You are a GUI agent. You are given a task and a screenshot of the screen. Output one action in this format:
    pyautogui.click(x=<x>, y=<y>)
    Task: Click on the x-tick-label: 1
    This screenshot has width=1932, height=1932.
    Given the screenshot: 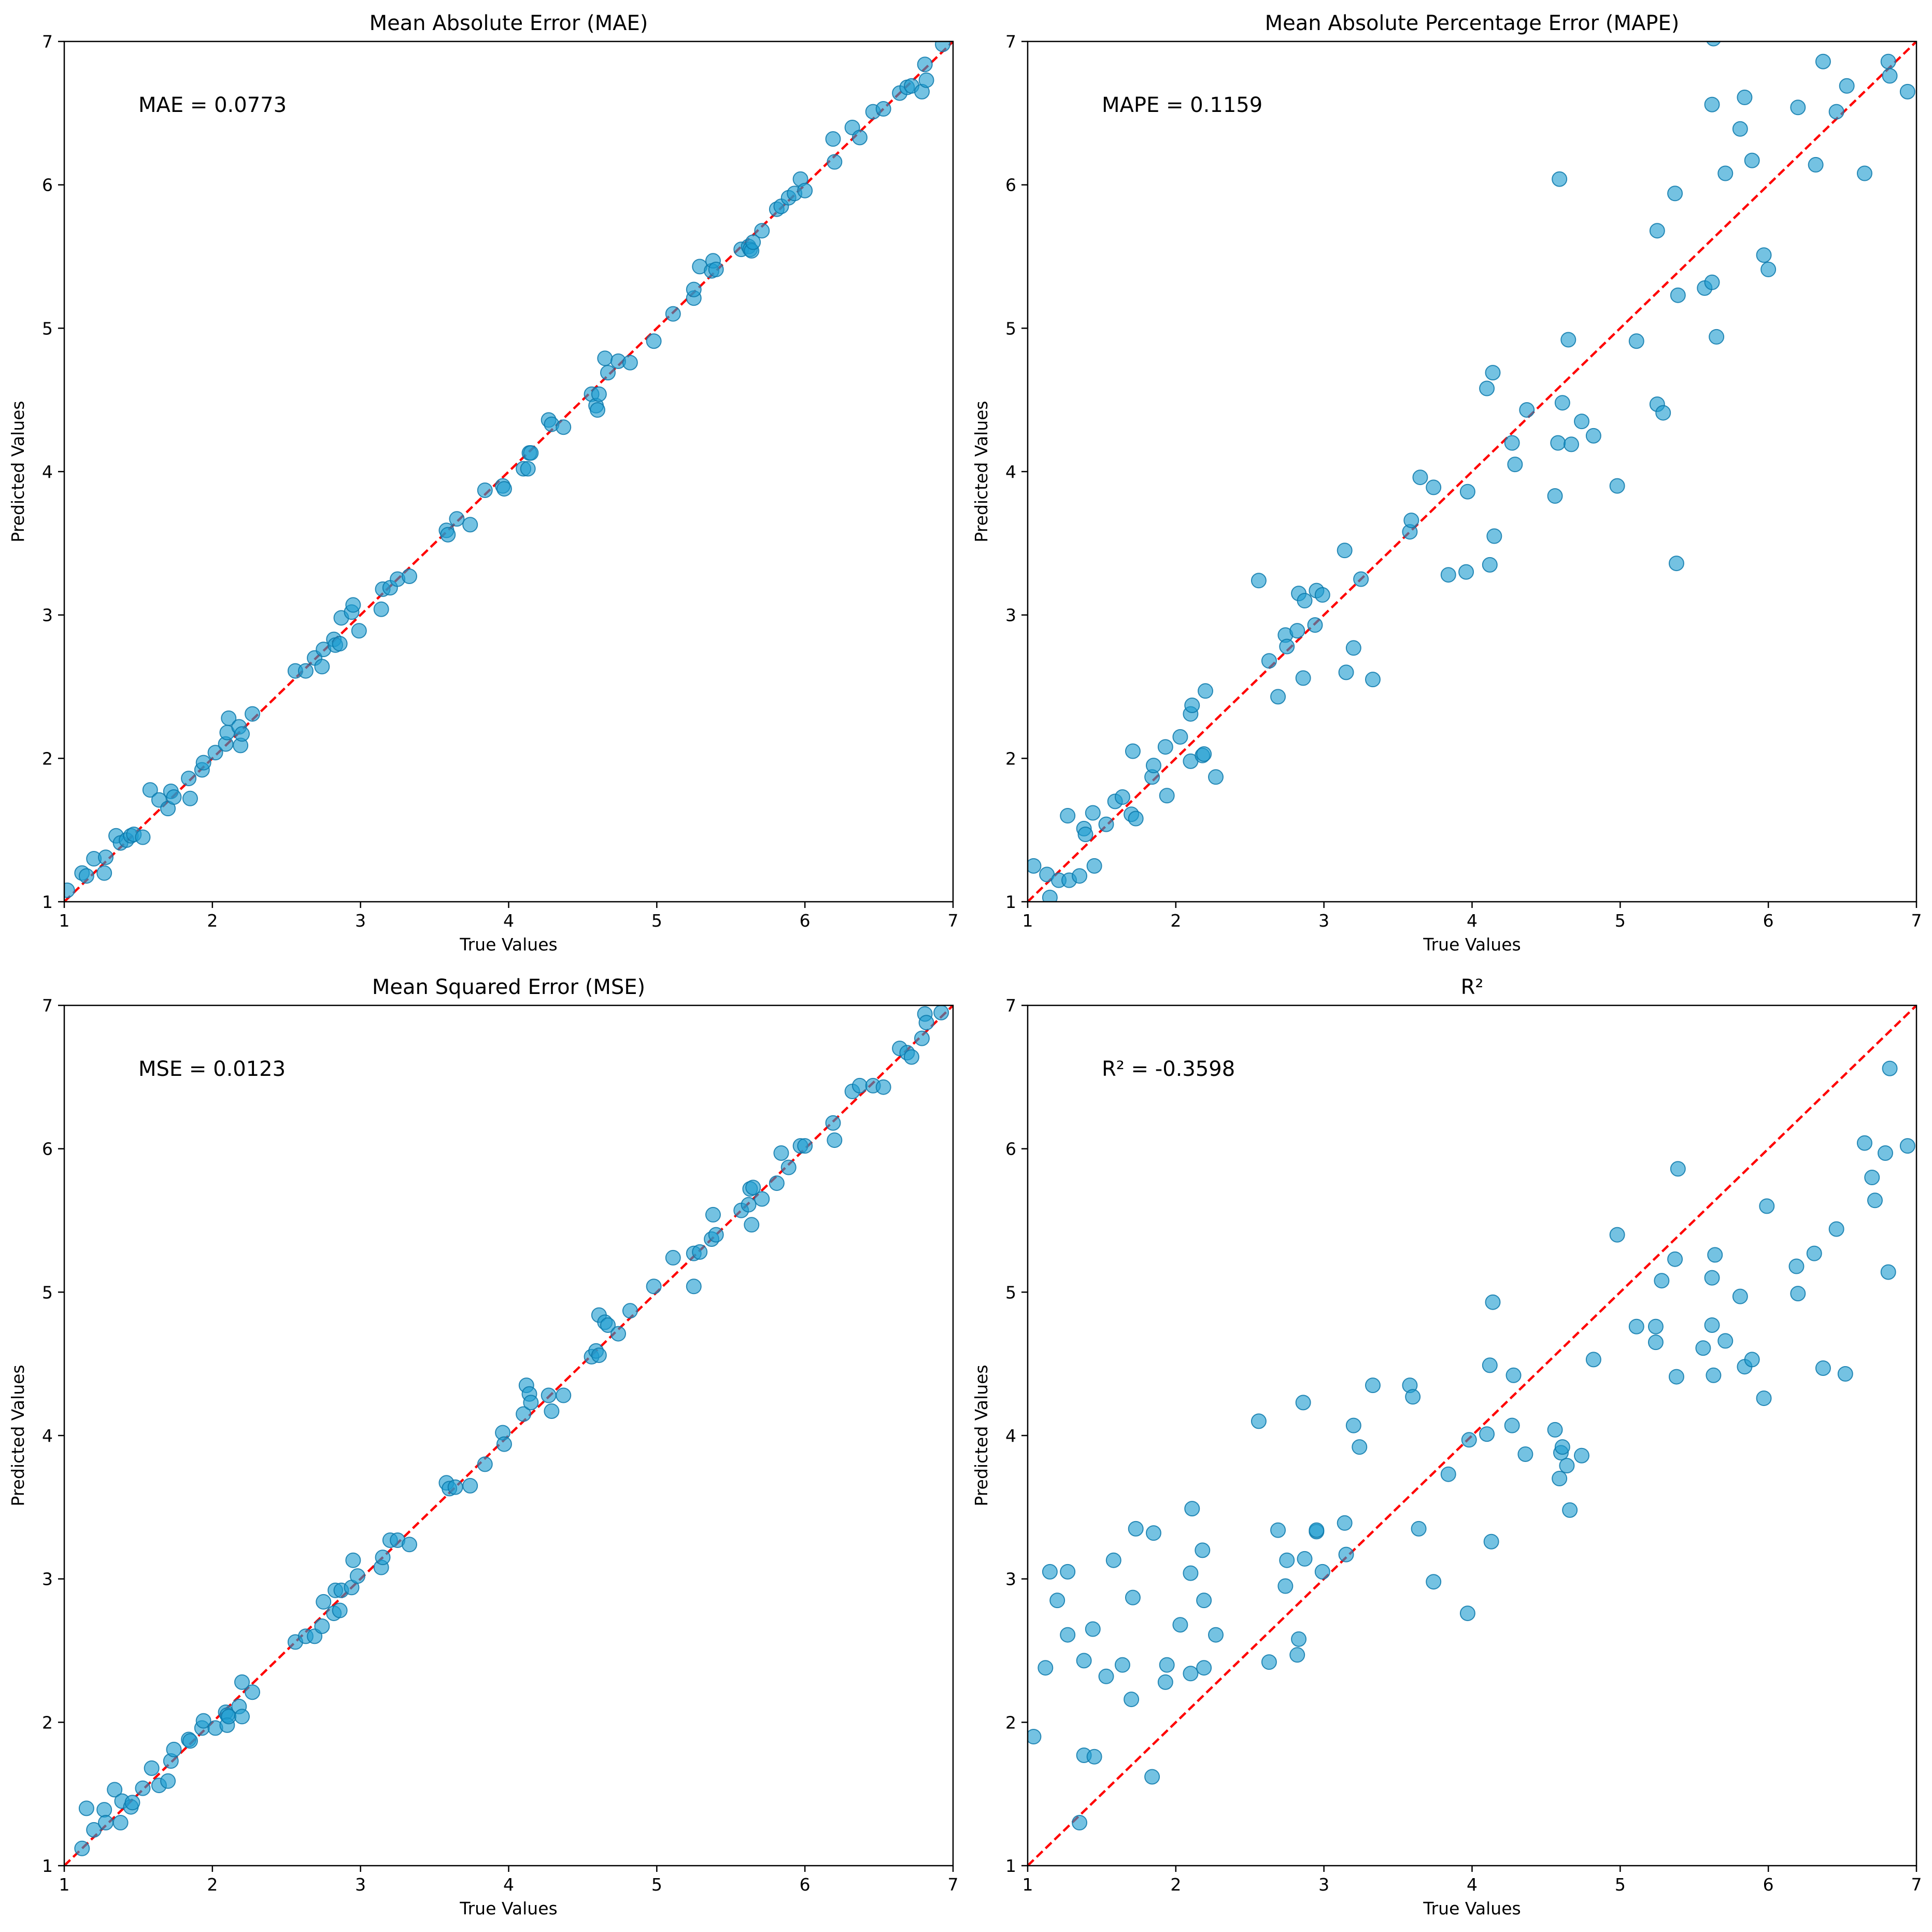 What is the action you would take?
    pyautogui.click(x=1027, y=921)
    